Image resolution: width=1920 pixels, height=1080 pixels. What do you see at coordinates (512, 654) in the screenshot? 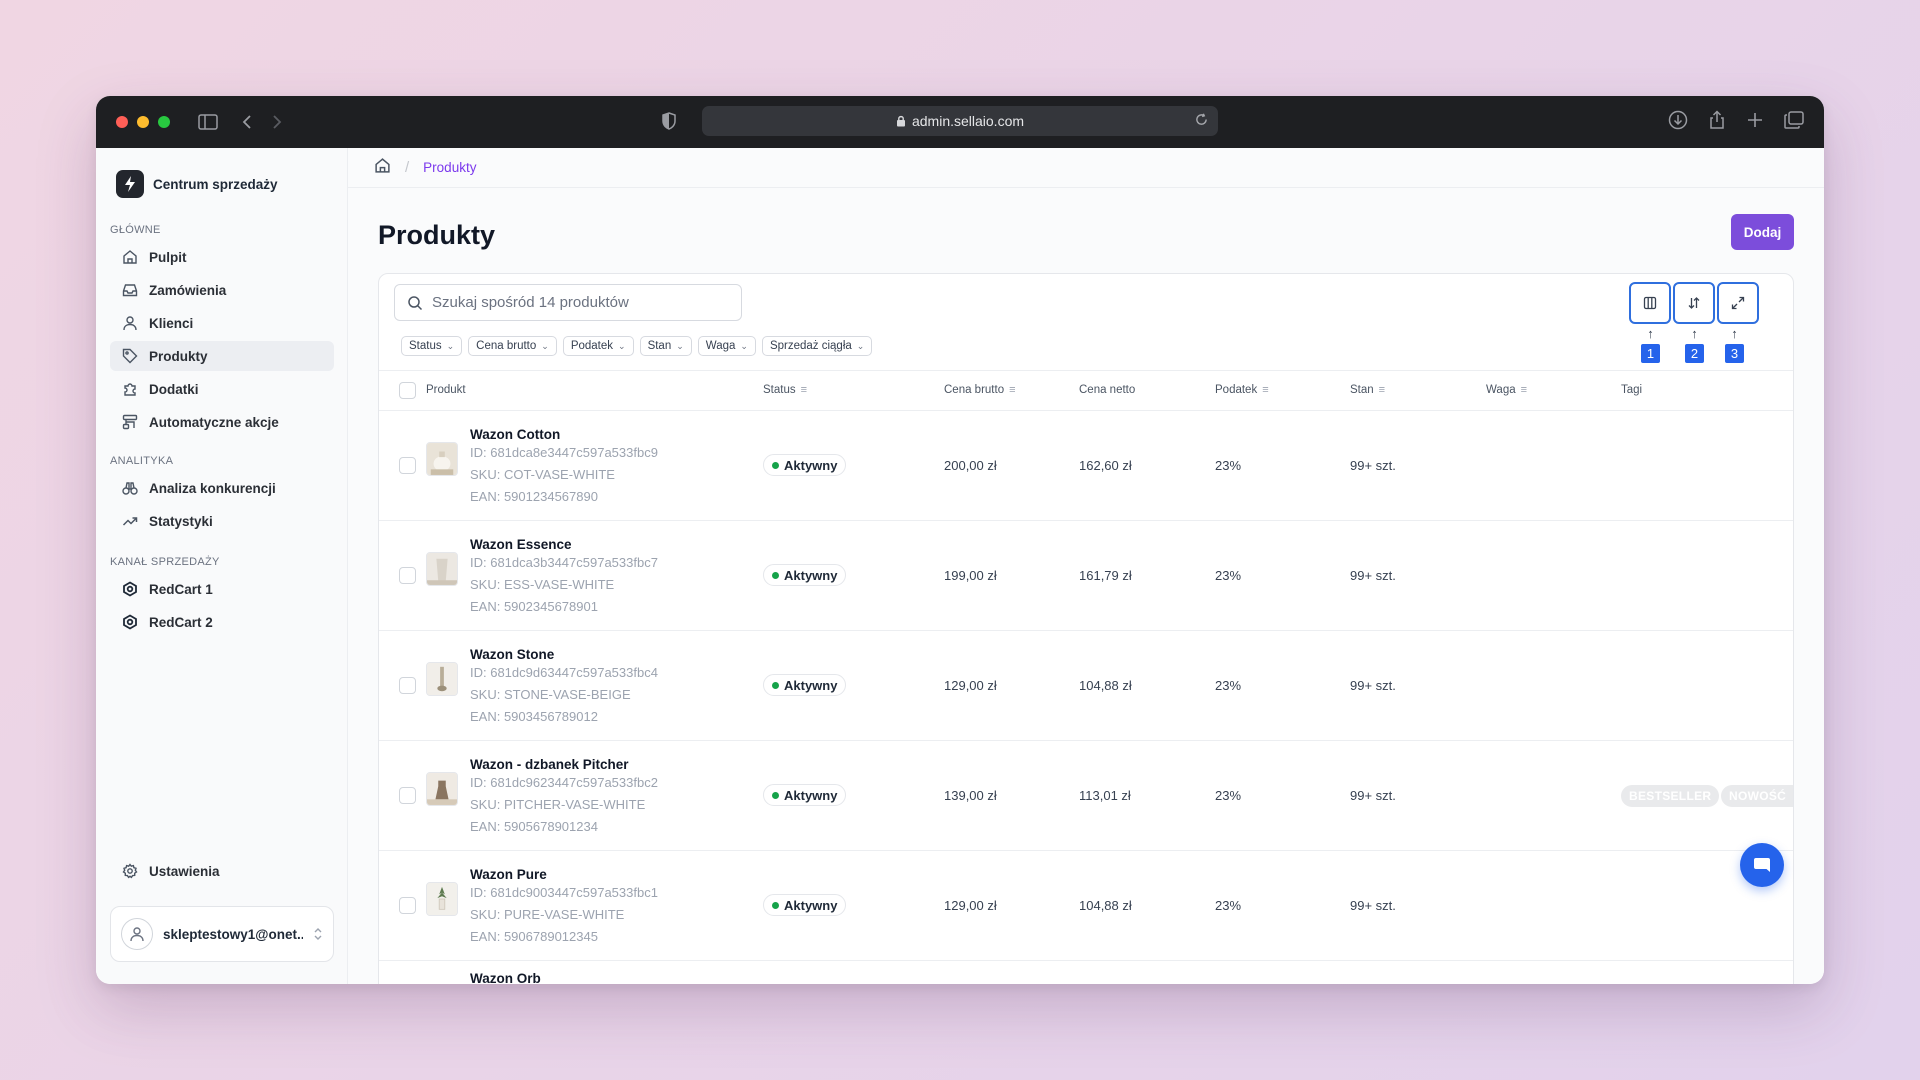
I see `product-name: Wazon Stone` at bounding box center [512, 654].